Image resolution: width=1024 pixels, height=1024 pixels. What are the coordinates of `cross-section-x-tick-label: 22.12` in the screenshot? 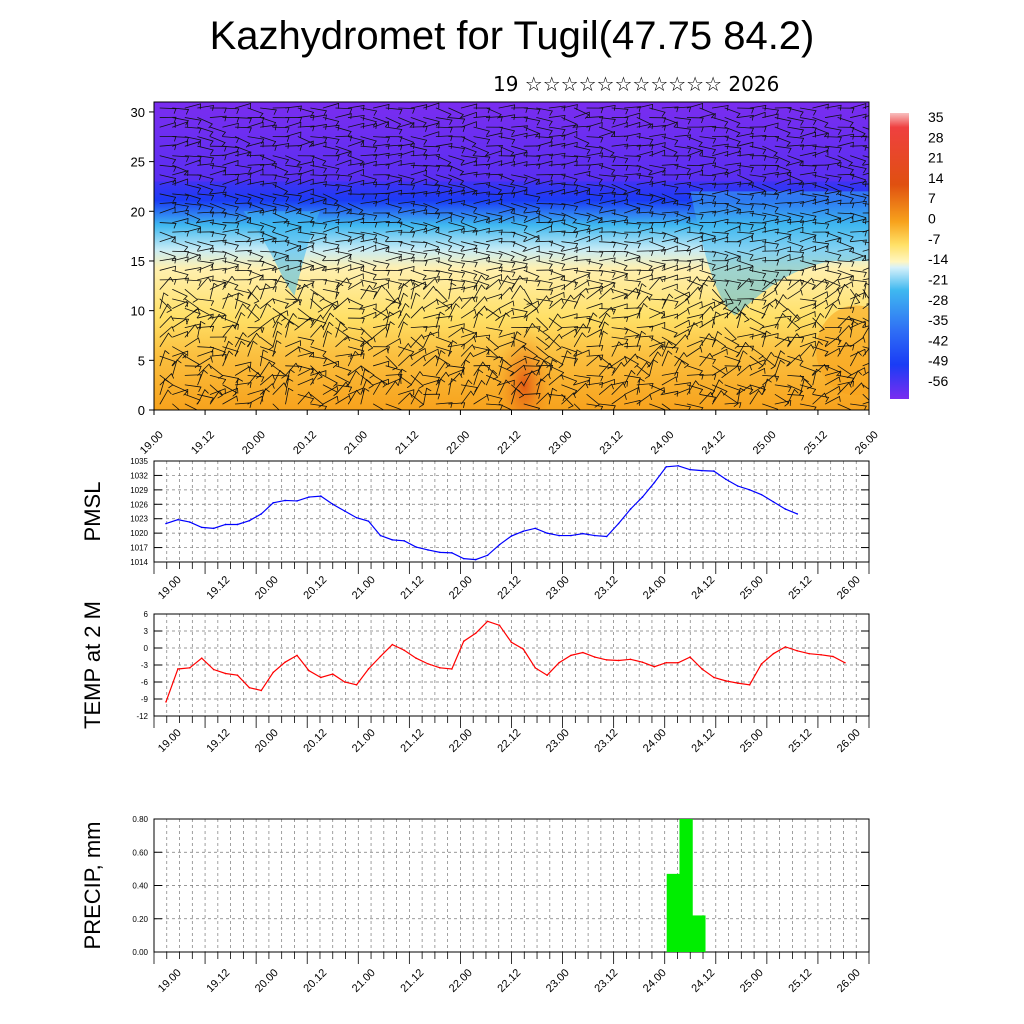 It's located at (509, 443).